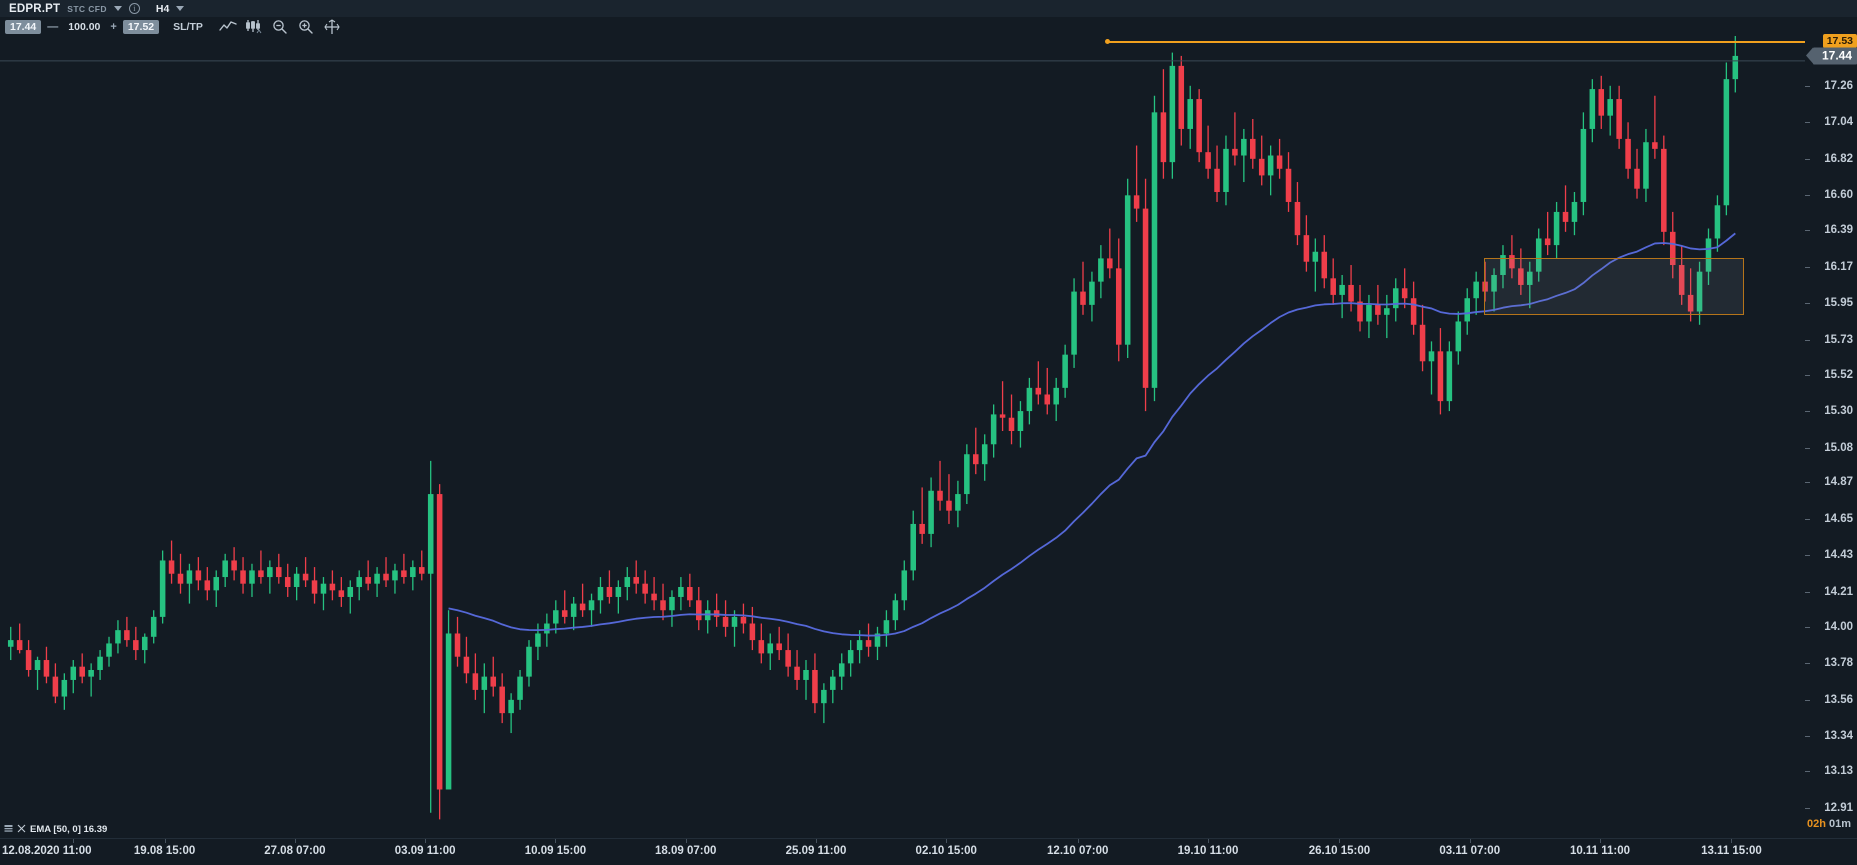 This screenshot has width=1857, height=865. I want to click on time-axis-label: 27.08 07:00, so click(295, 851).